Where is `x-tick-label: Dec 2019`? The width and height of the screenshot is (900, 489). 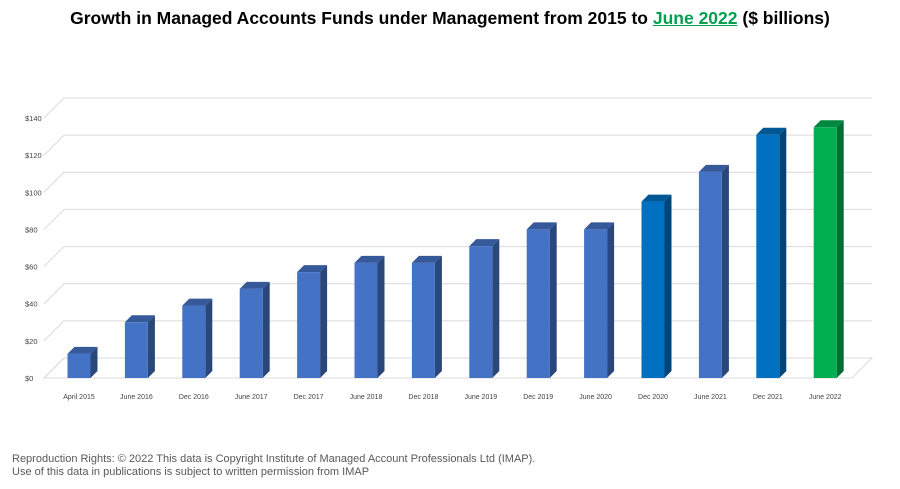
x-tick-label: Dec 2019 is located at coordinates (538, 397).